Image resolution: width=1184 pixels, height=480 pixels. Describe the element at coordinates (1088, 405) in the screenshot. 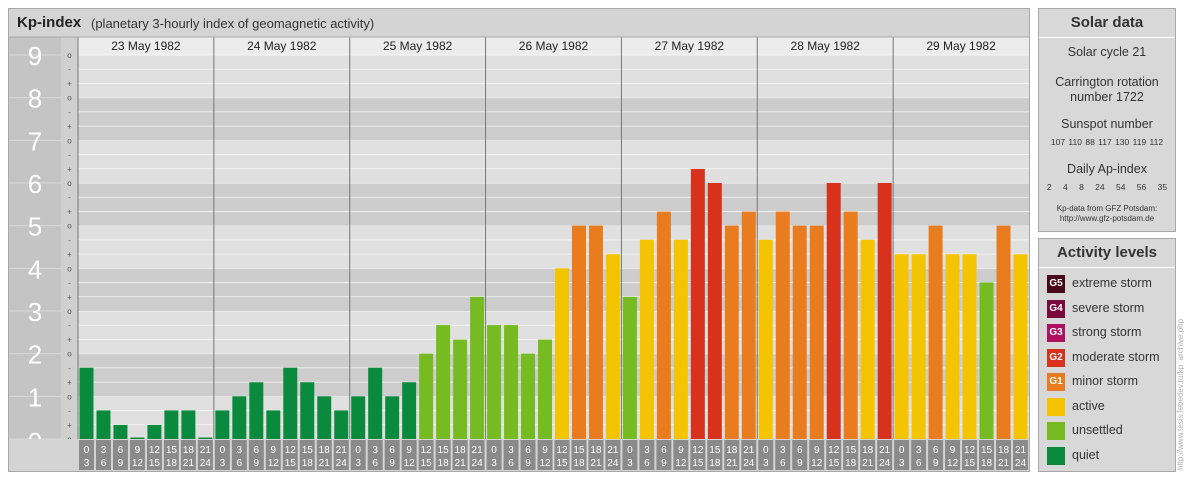

I see `activity-level-label: active` at that location.